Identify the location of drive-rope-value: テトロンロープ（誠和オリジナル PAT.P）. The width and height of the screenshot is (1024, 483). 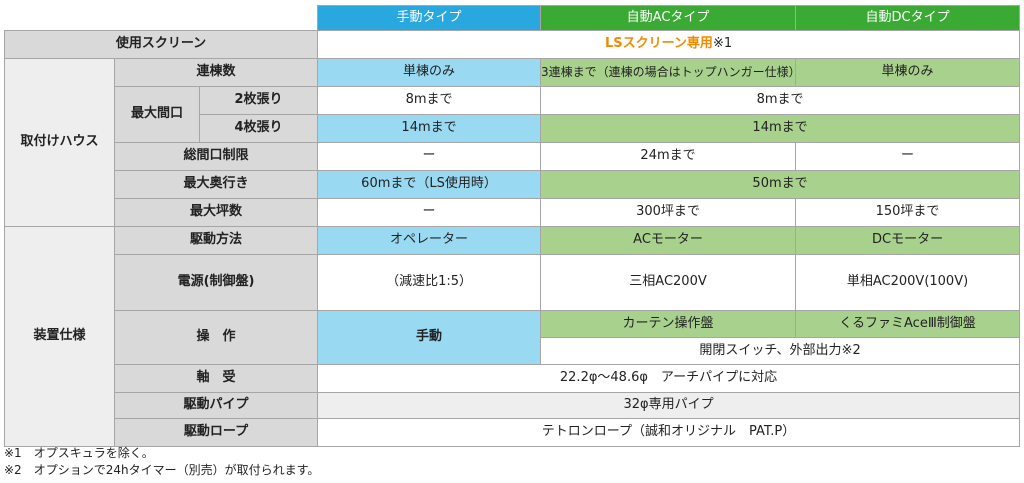
(669, 432).